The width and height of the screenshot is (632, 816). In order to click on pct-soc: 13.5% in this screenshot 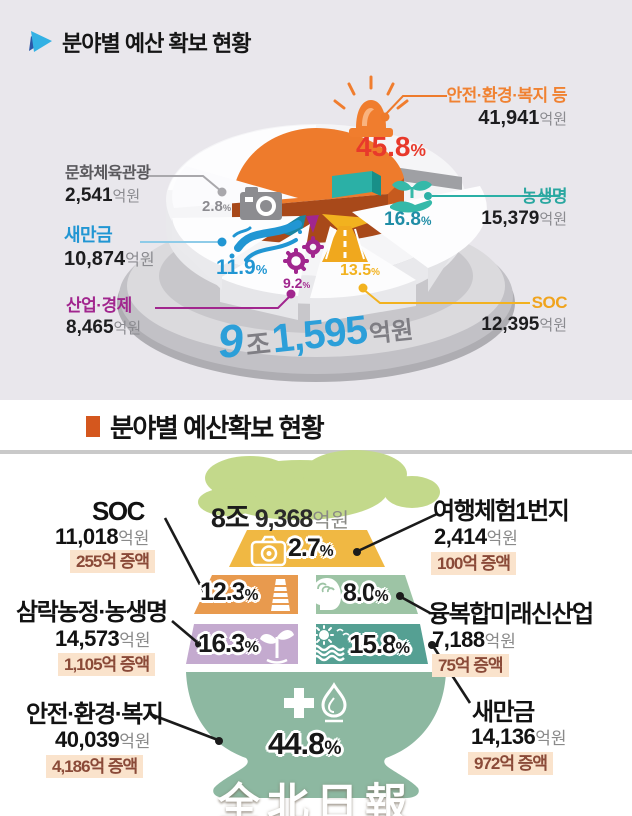, I will do `click(360, 270)`.